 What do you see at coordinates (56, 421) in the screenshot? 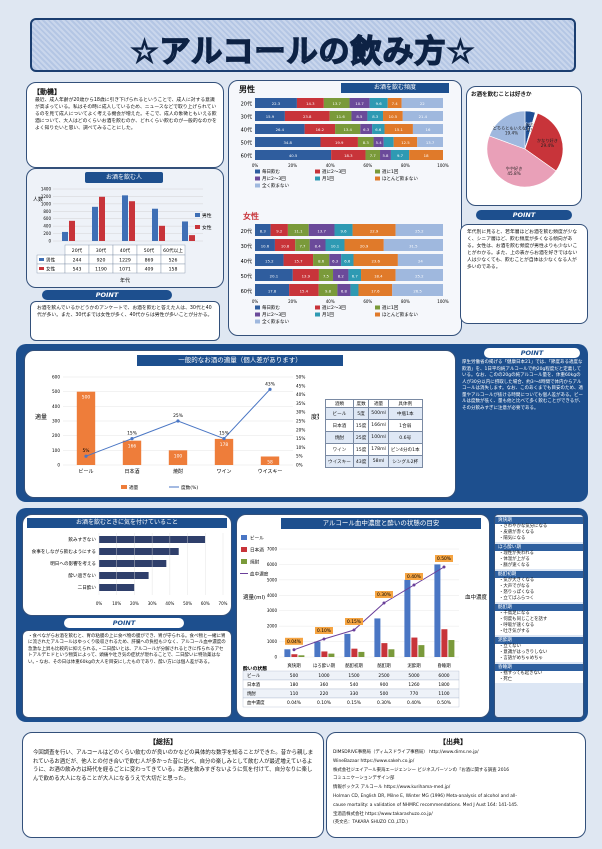
I see `y-tick-label: 300` at bounding box center [56, 421].